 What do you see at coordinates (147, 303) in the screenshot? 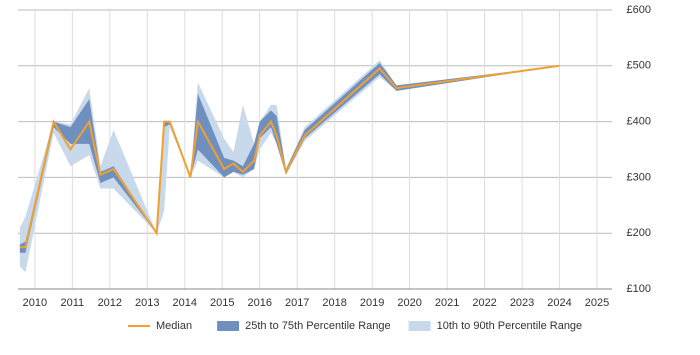
I see `x-tick-label: 2013` at bounding box center [147, 303].